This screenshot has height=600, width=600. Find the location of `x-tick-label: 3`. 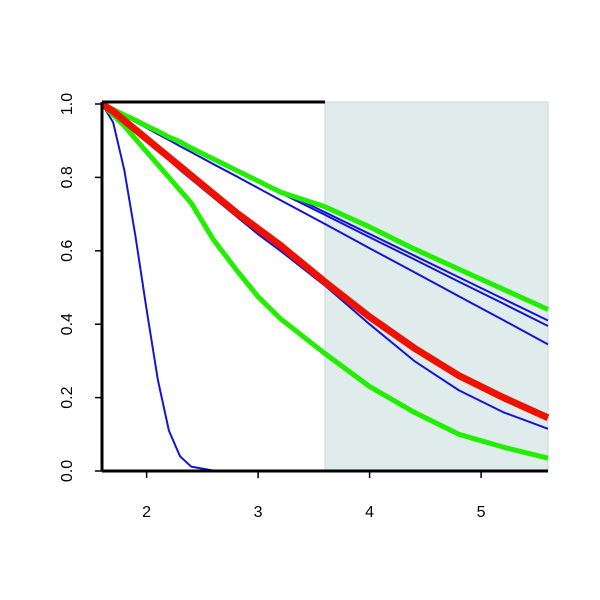

x-tick-label: 3 is located at coordinates (258, 512).